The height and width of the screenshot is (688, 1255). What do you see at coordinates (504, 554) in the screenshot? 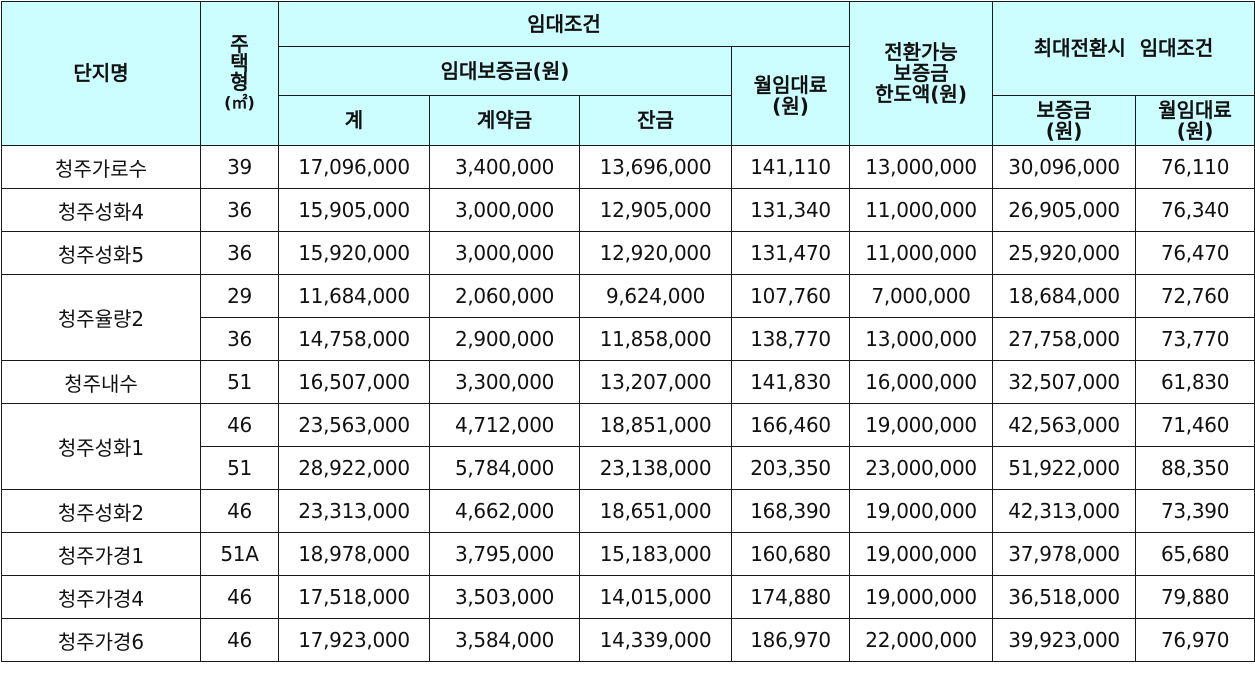
I see `cell-contract-payment: 3,795,000` at bounding box center [504, 554].